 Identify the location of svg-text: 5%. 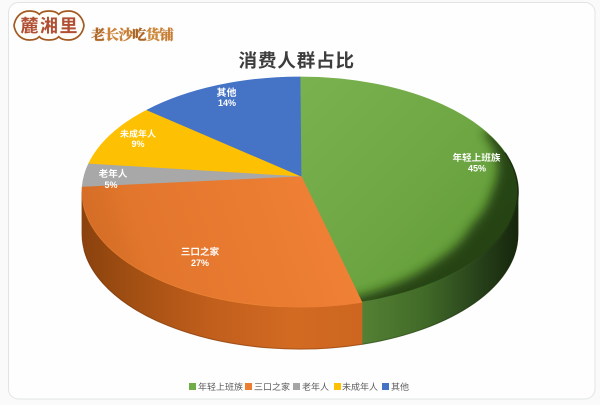
(110, 185).